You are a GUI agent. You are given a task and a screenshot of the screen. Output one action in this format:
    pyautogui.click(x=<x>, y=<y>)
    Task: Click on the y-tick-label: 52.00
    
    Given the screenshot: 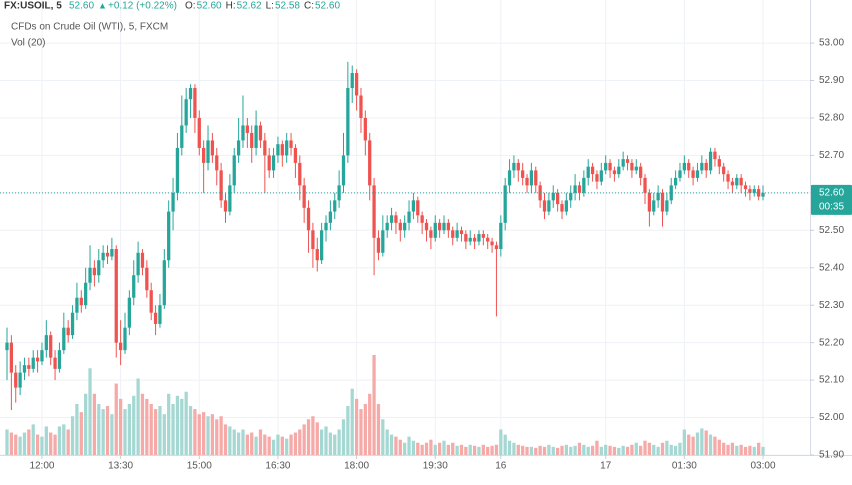 What is the action you would take?
    pyautogui.click(x=831, y=417)
    